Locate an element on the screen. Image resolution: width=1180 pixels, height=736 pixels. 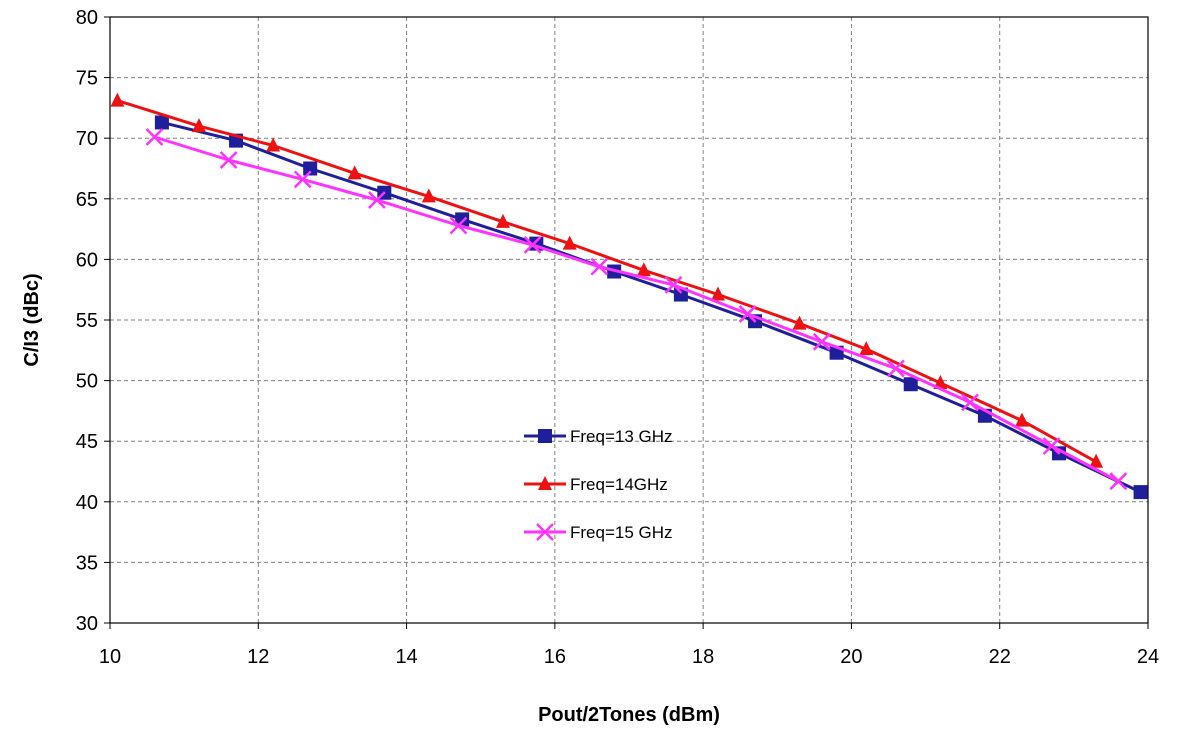
y-tick-label: 45 is located at coordinates (87, 442).